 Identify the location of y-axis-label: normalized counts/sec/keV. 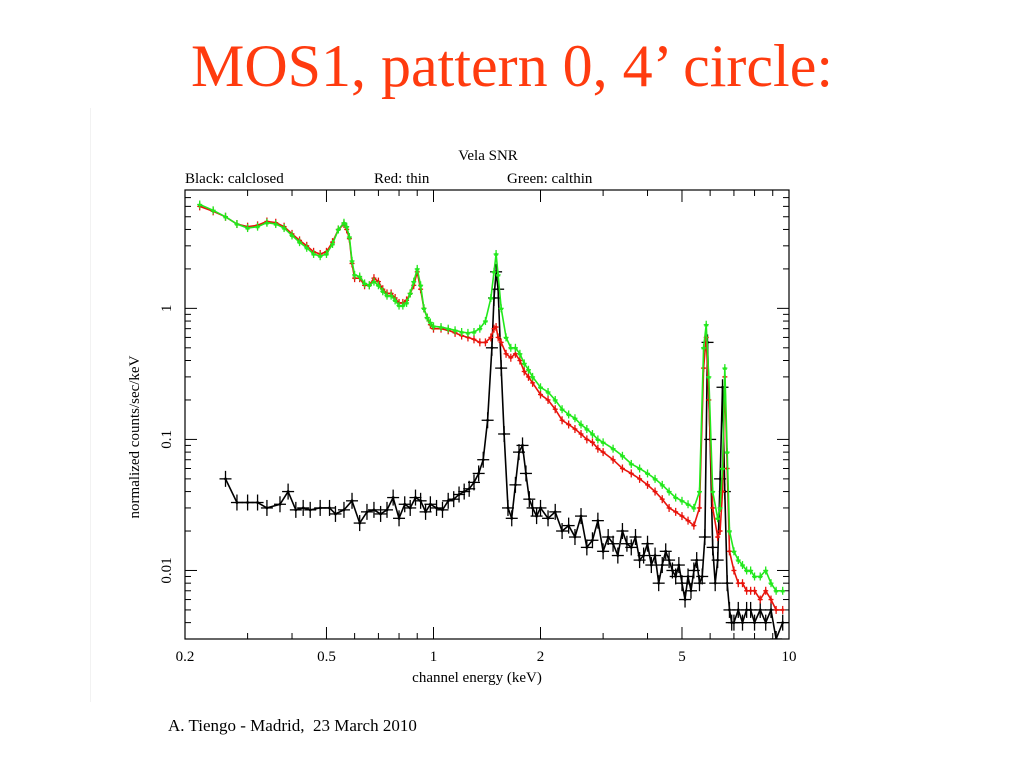
(135, 436).